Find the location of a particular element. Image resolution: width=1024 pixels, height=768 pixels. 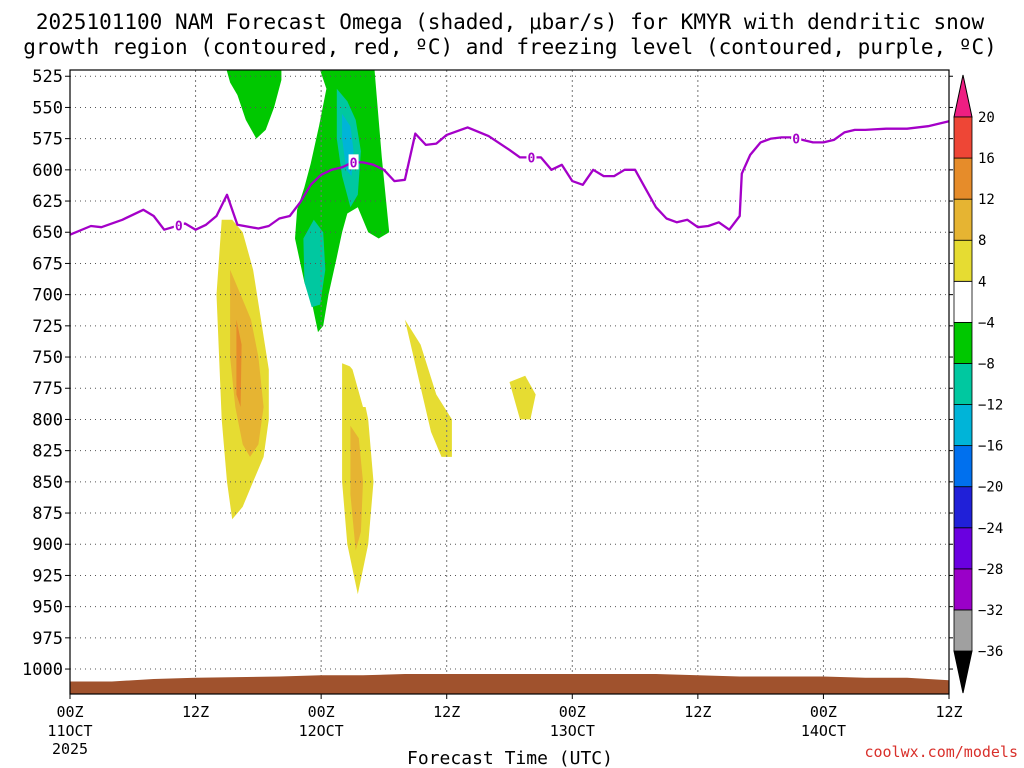

colorbar-bin--32--28 is located at coordinates (963, 589).